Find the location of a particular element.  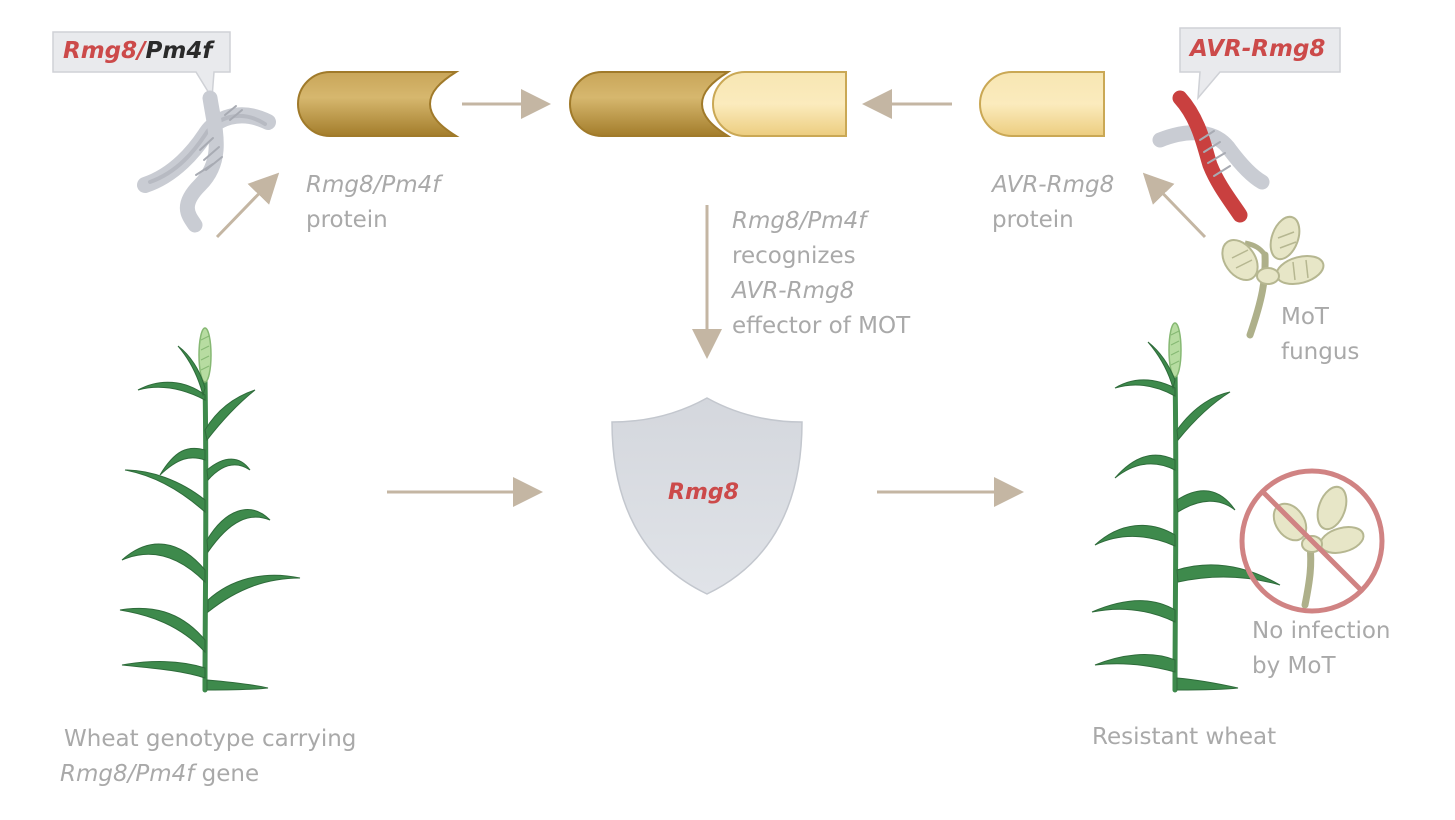

host-gene-callout-label: Rmg8/Pm4f is located at coordinates (137, 51).